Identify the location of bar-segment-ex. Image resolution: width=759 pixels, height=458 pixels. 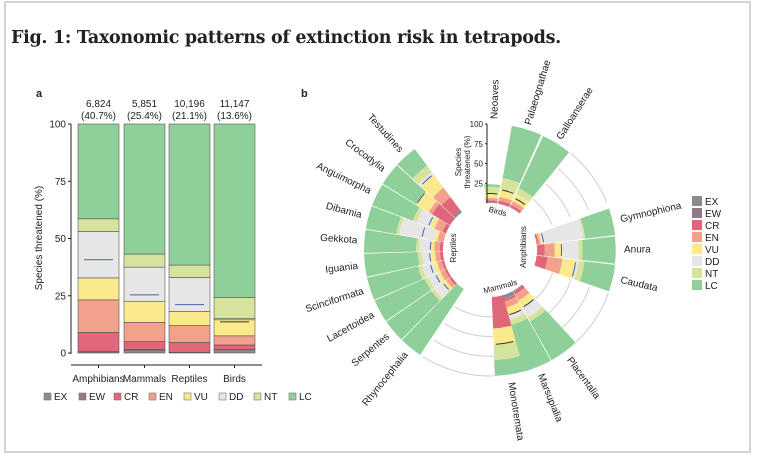
(144, 351).